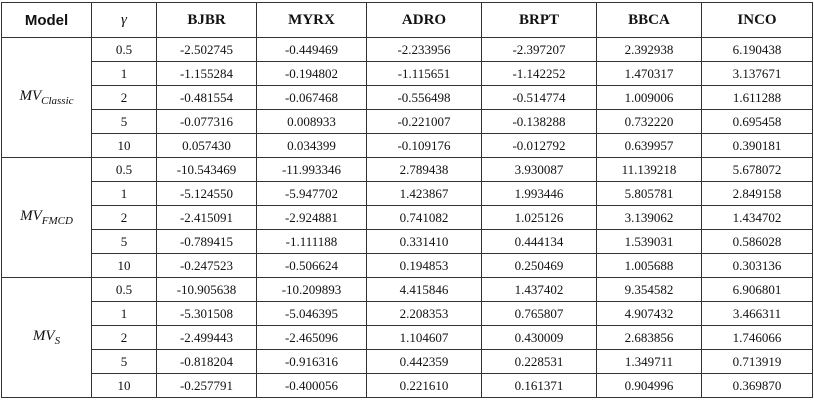 The image size is (814, 402). I want to click on value-cell: 0.057430, so click(206, 145).